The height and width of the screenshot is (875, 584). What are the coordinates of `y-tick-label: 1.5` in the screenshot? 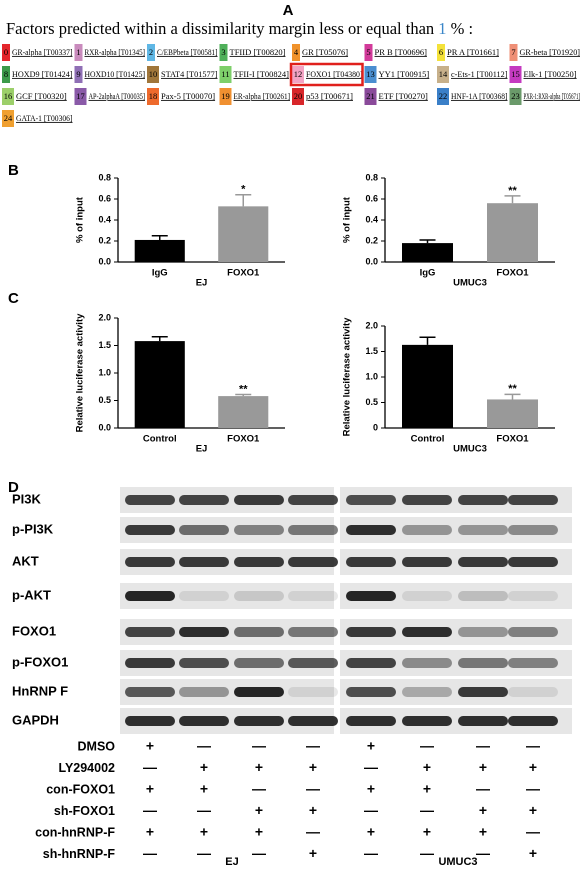 It's located at (371, 351).